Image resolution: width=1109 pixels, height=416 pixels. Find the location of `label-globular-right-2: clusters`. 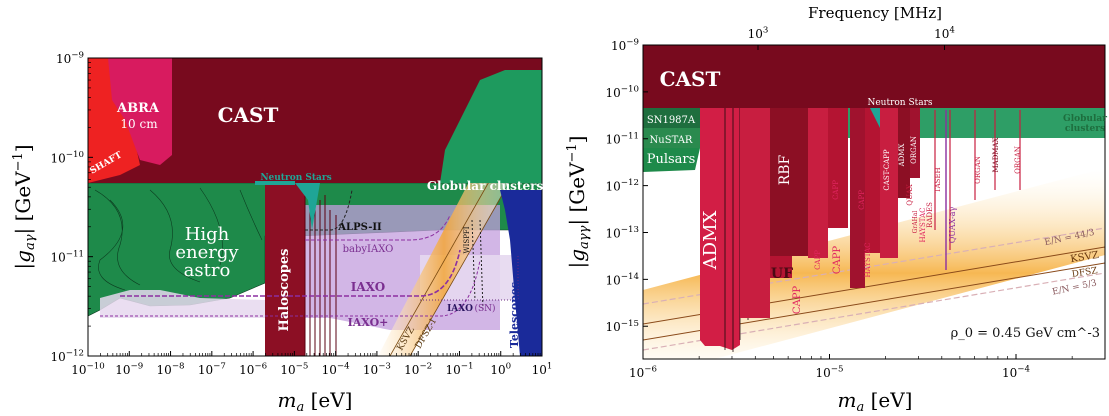

label-globular-right-2: clusters is located at coordinates (1085, 129).